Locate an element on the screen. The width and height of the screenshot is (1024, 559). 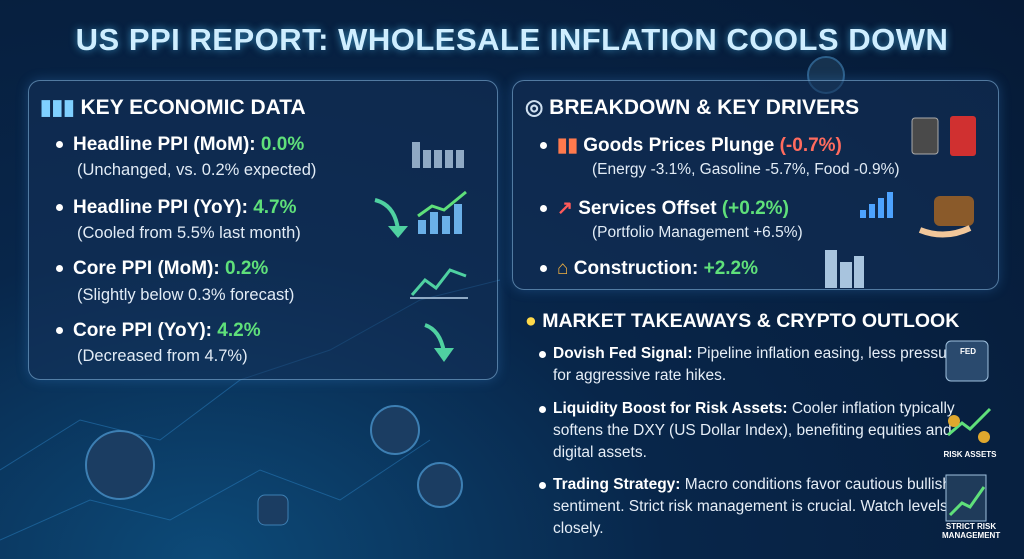
panel-heading: ◎ BREAKDOWN & KEY DRIVERS is located at coordinates (692, 107).